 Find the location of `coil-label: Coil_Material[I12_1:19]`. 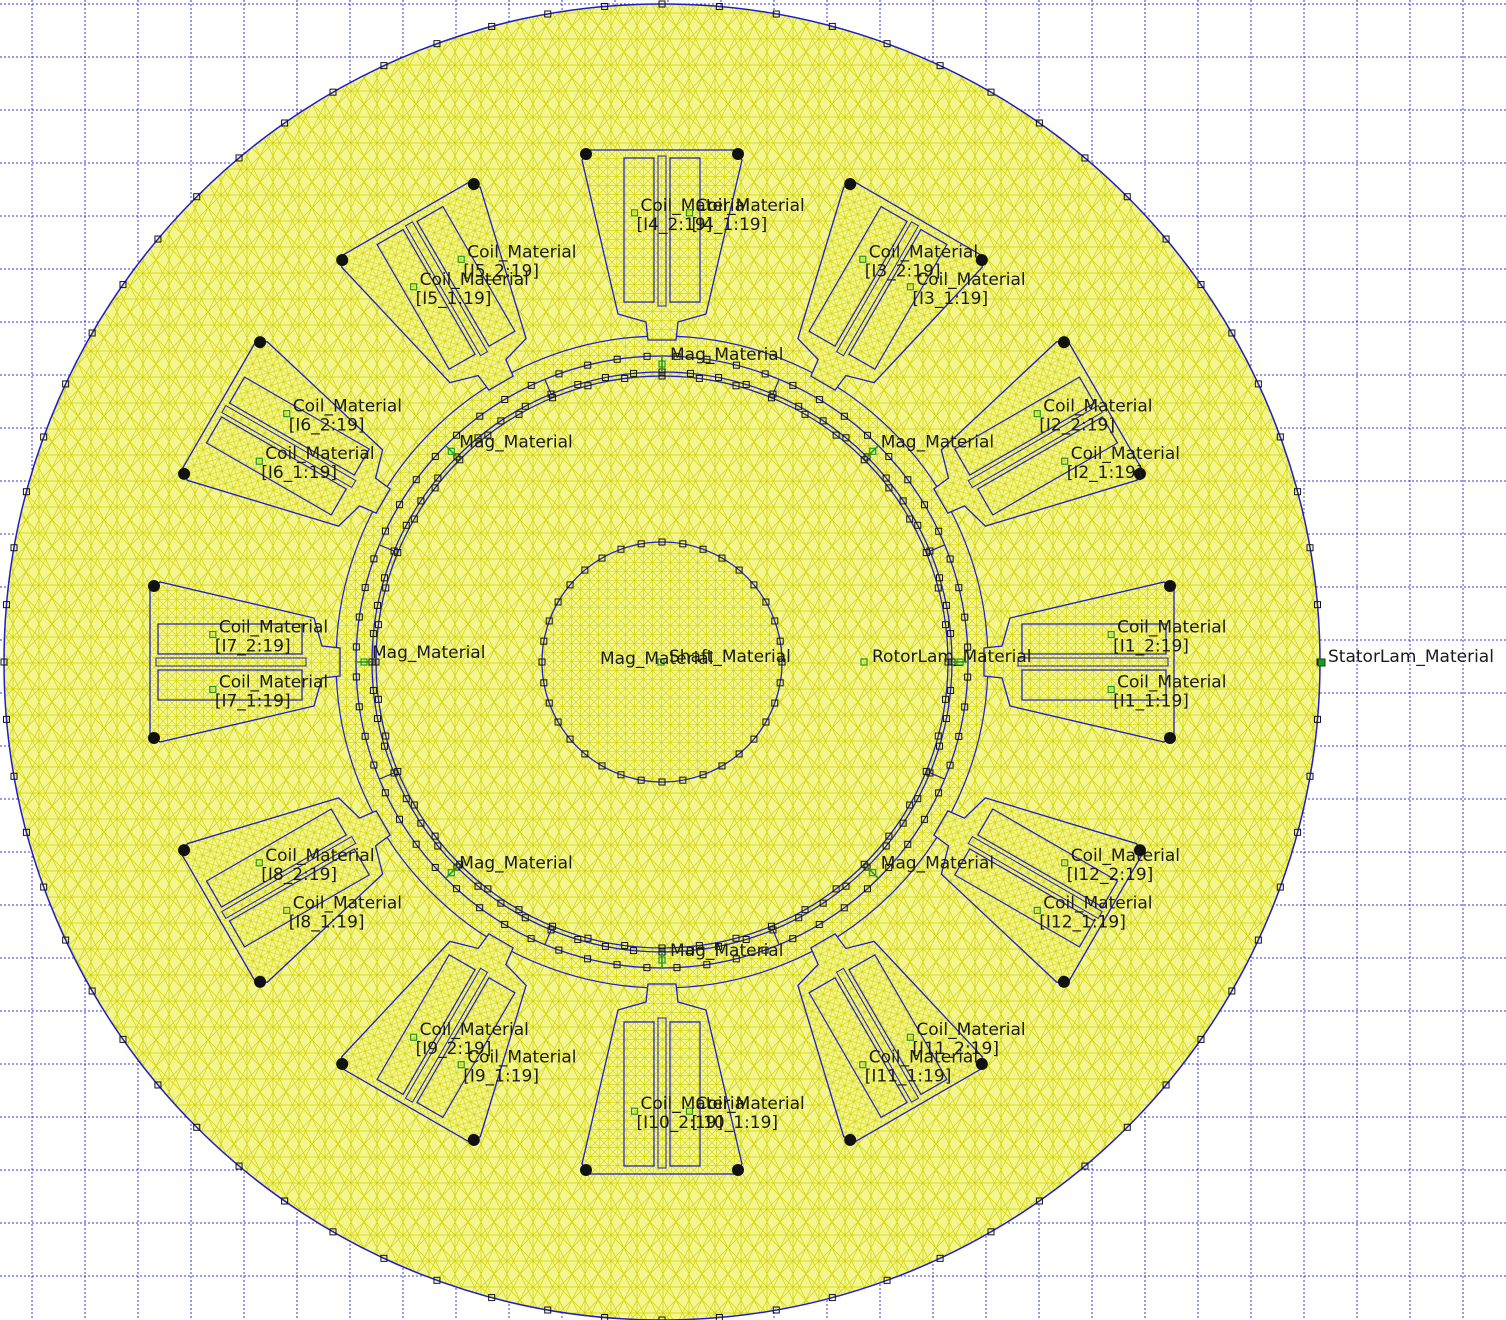

coil-label: Coil_Material[I12_1:19] is located at coordinates (1093, 912).